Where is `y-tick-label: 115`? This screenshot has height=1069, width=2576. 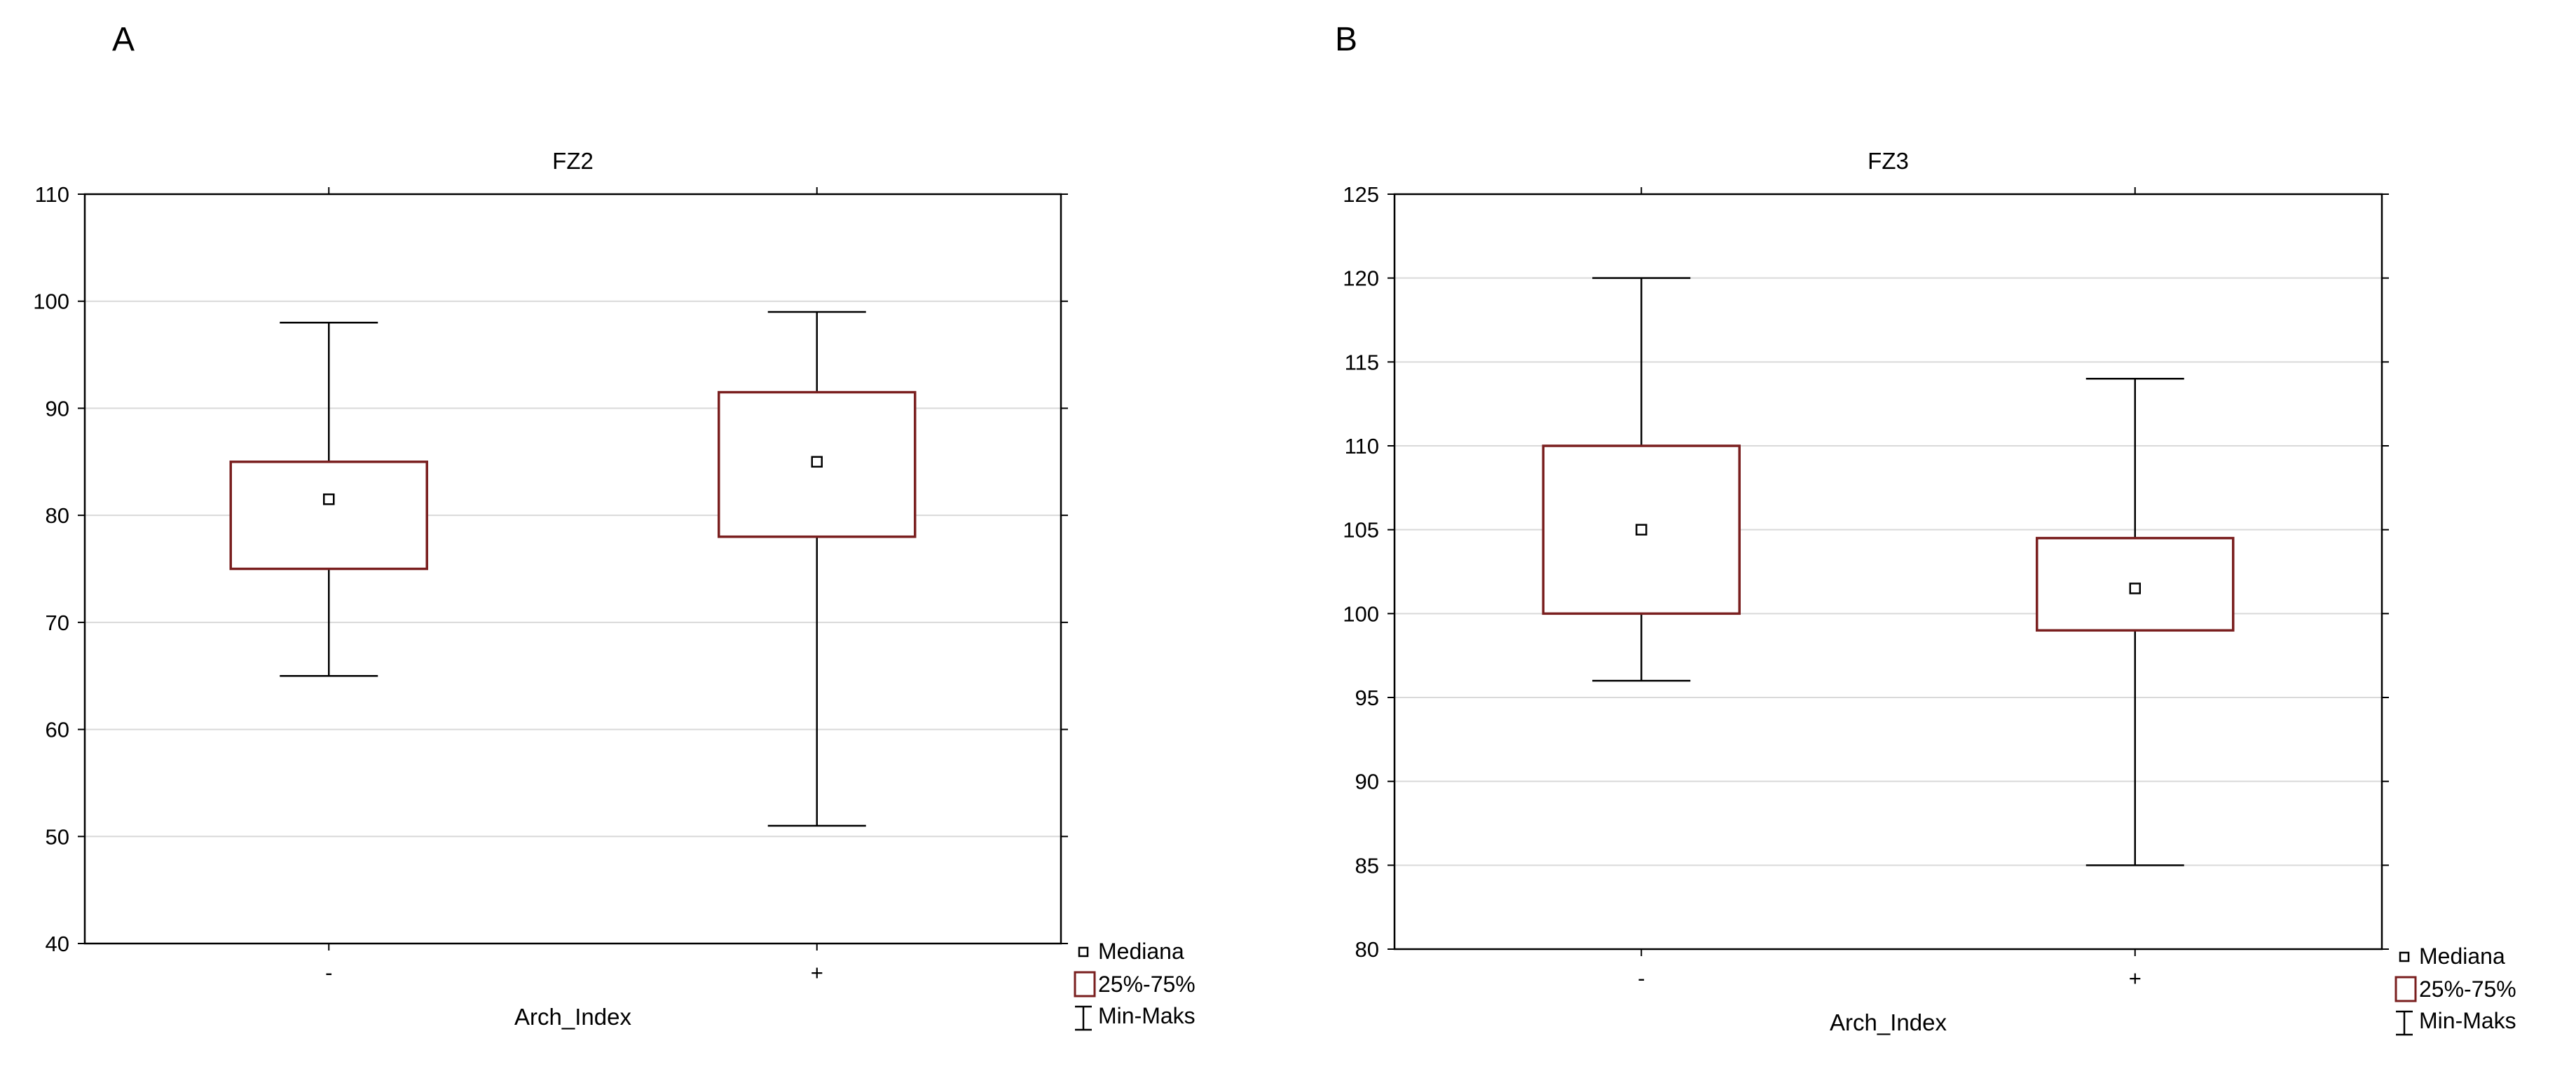 y-tick-label: 115 is located at coordinates (1362, 362).